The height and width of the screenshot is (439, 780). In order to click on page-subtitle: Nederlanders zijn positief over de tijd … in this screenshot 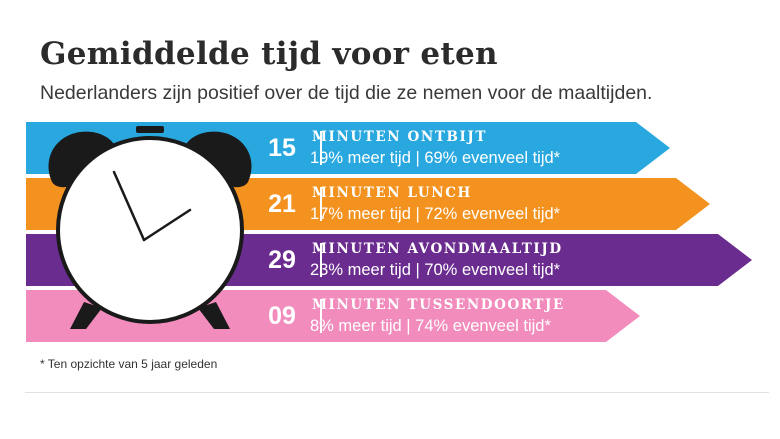, I will do `click(346, 93)`.